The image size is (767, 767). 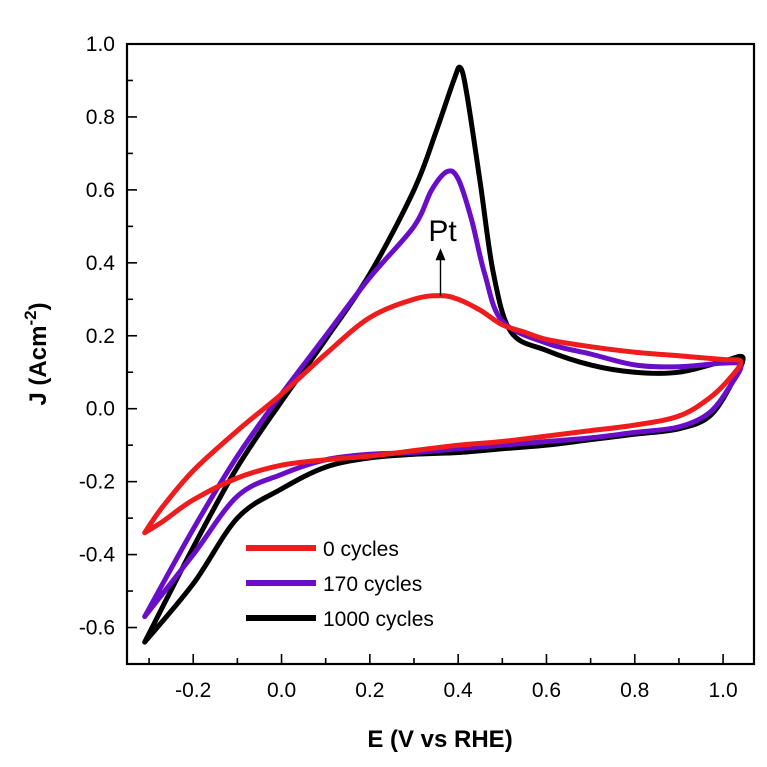 I want to click on x-tick-label: 0.6, so click(x=546, y=690).